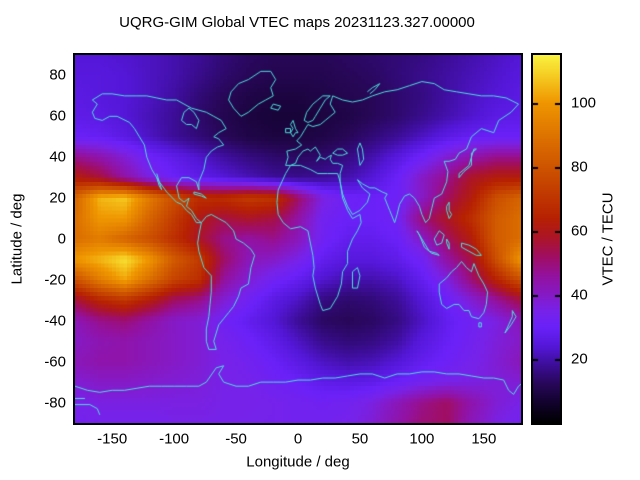 The width and height of the screenshot is (640, 480). What do you see at coordinates (57, 157) in the screenshot?
I see `y-tick-label: 40` at bounding box center [57, 157].